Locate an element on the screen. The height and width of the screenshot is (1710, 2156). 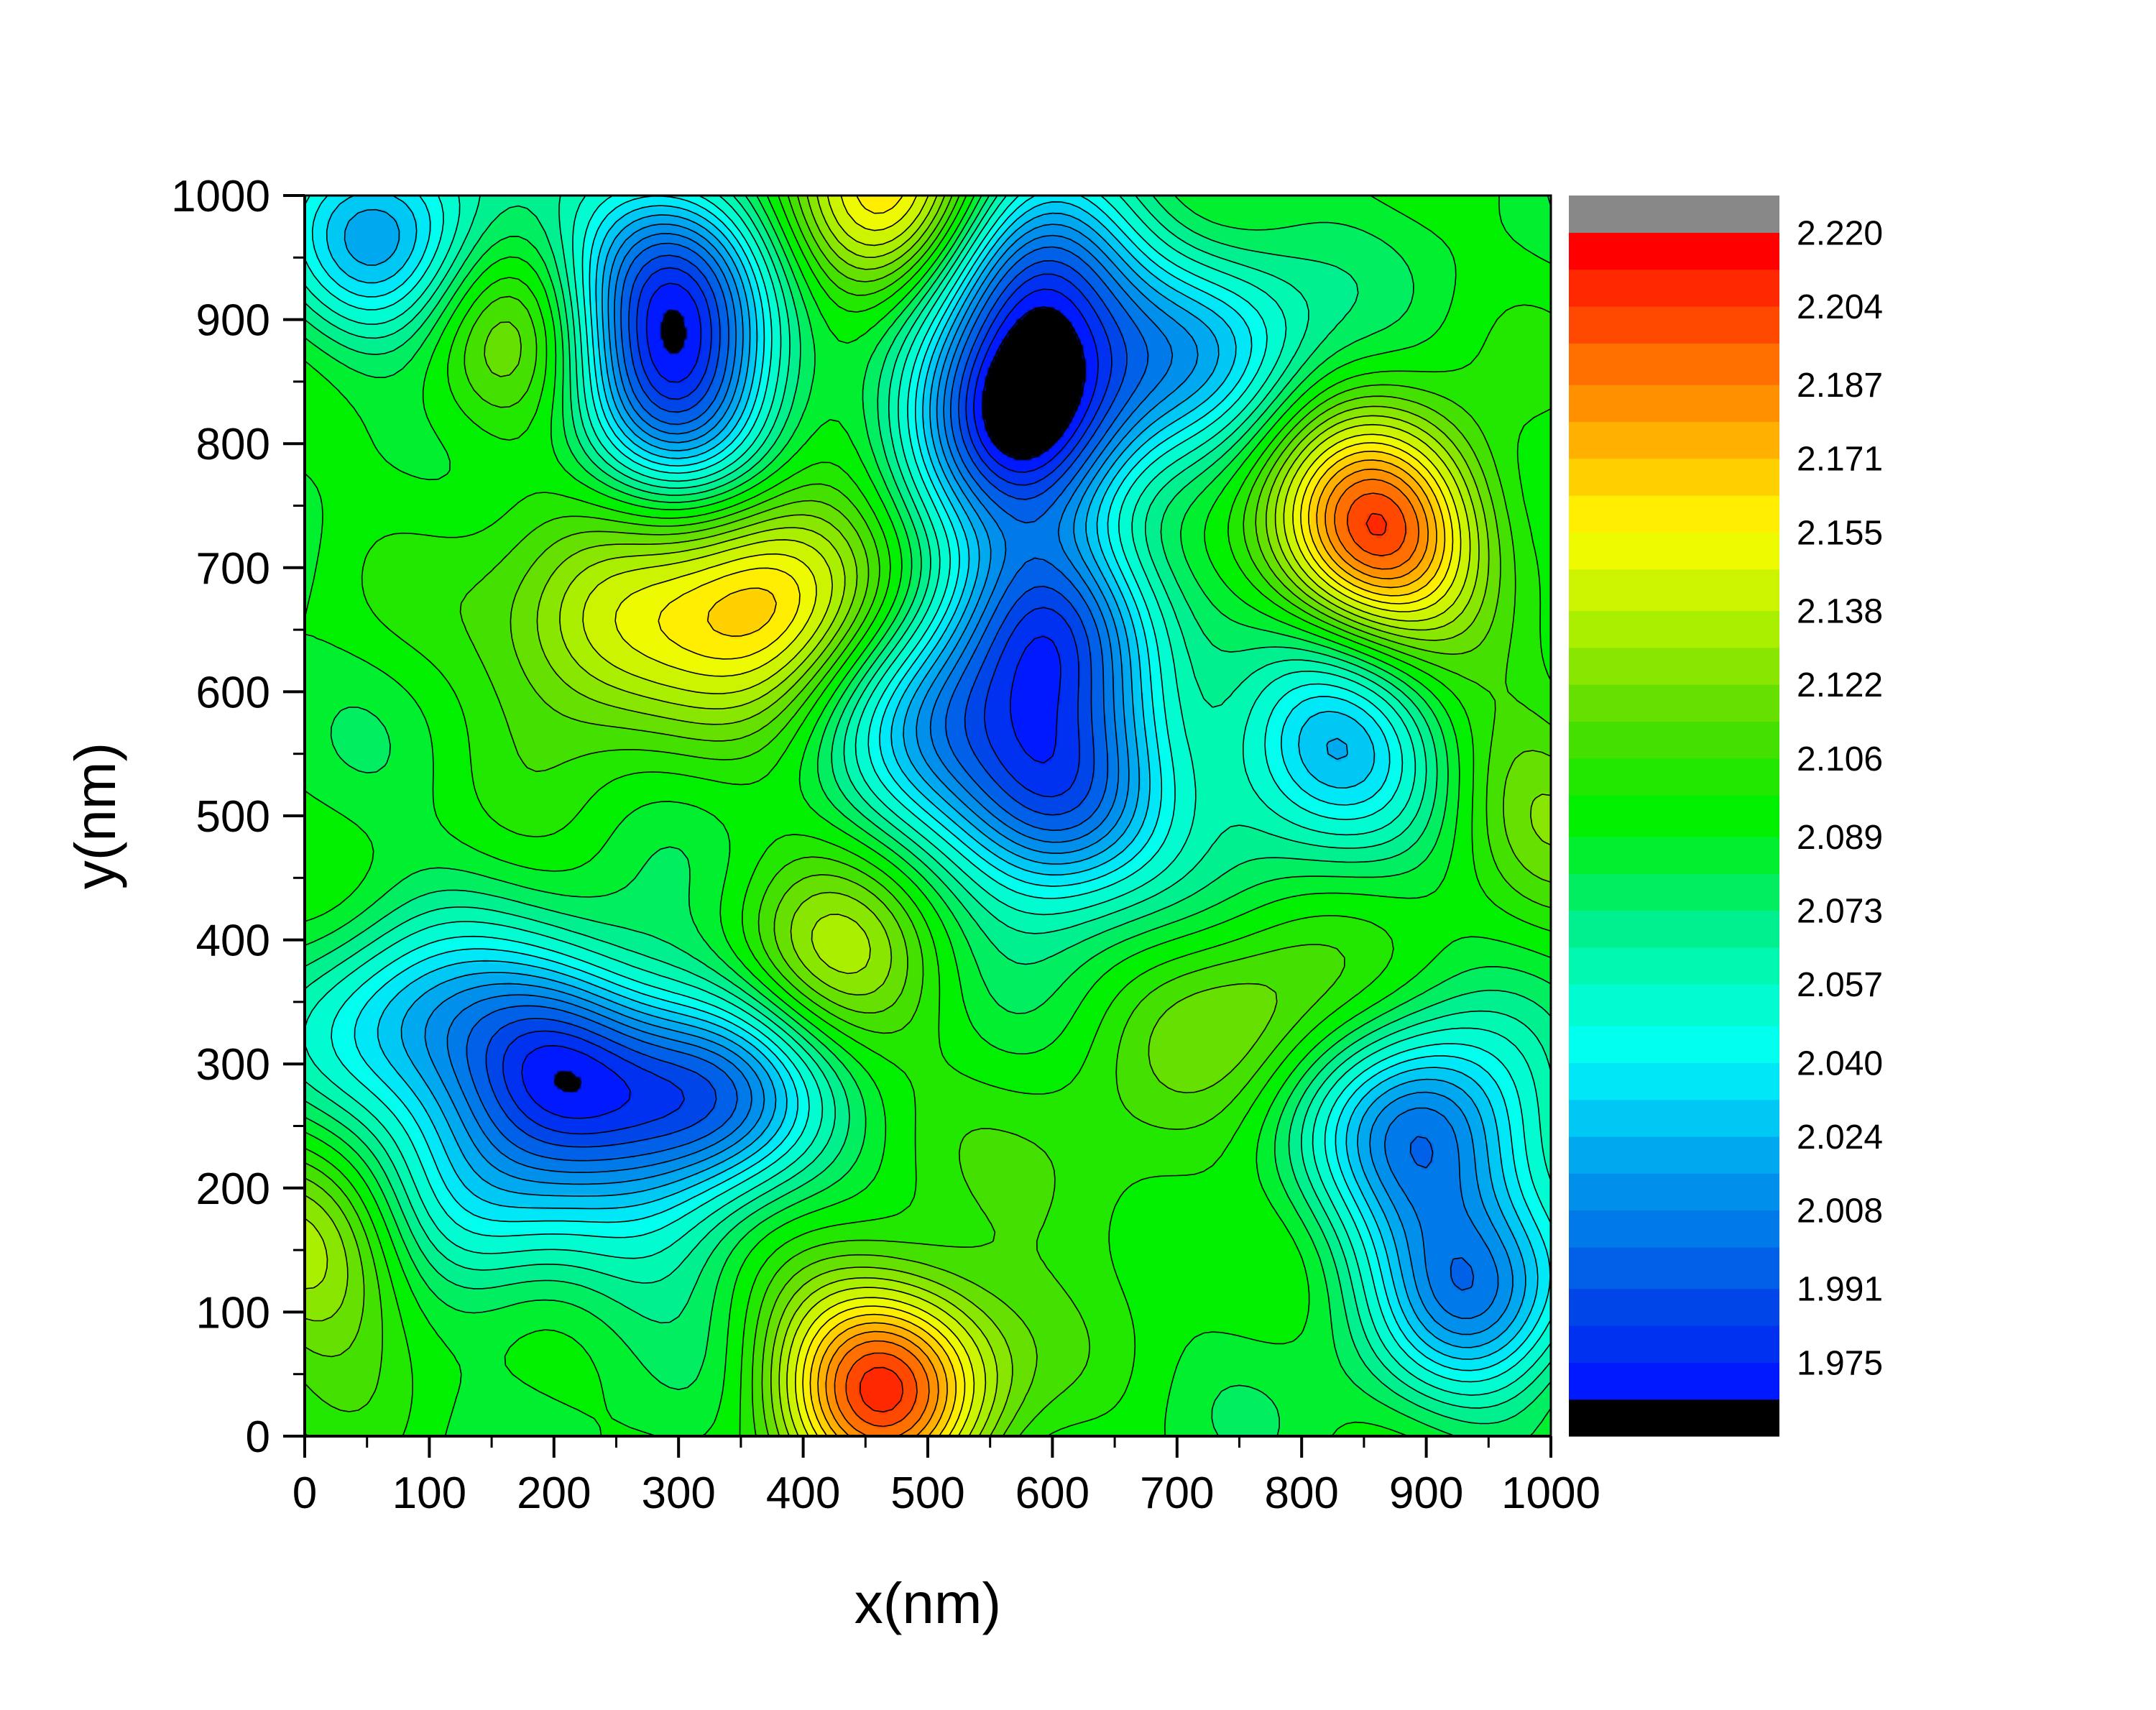
y-tick-label: 500 is located at coordinates (233, 817).